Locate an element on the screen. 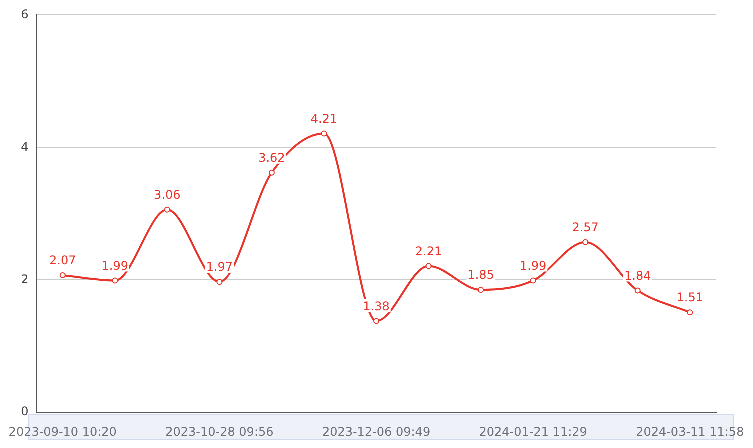 This screenshot has width=753, height=448. data-label: 1.51 is located at coordinates (690, 297).